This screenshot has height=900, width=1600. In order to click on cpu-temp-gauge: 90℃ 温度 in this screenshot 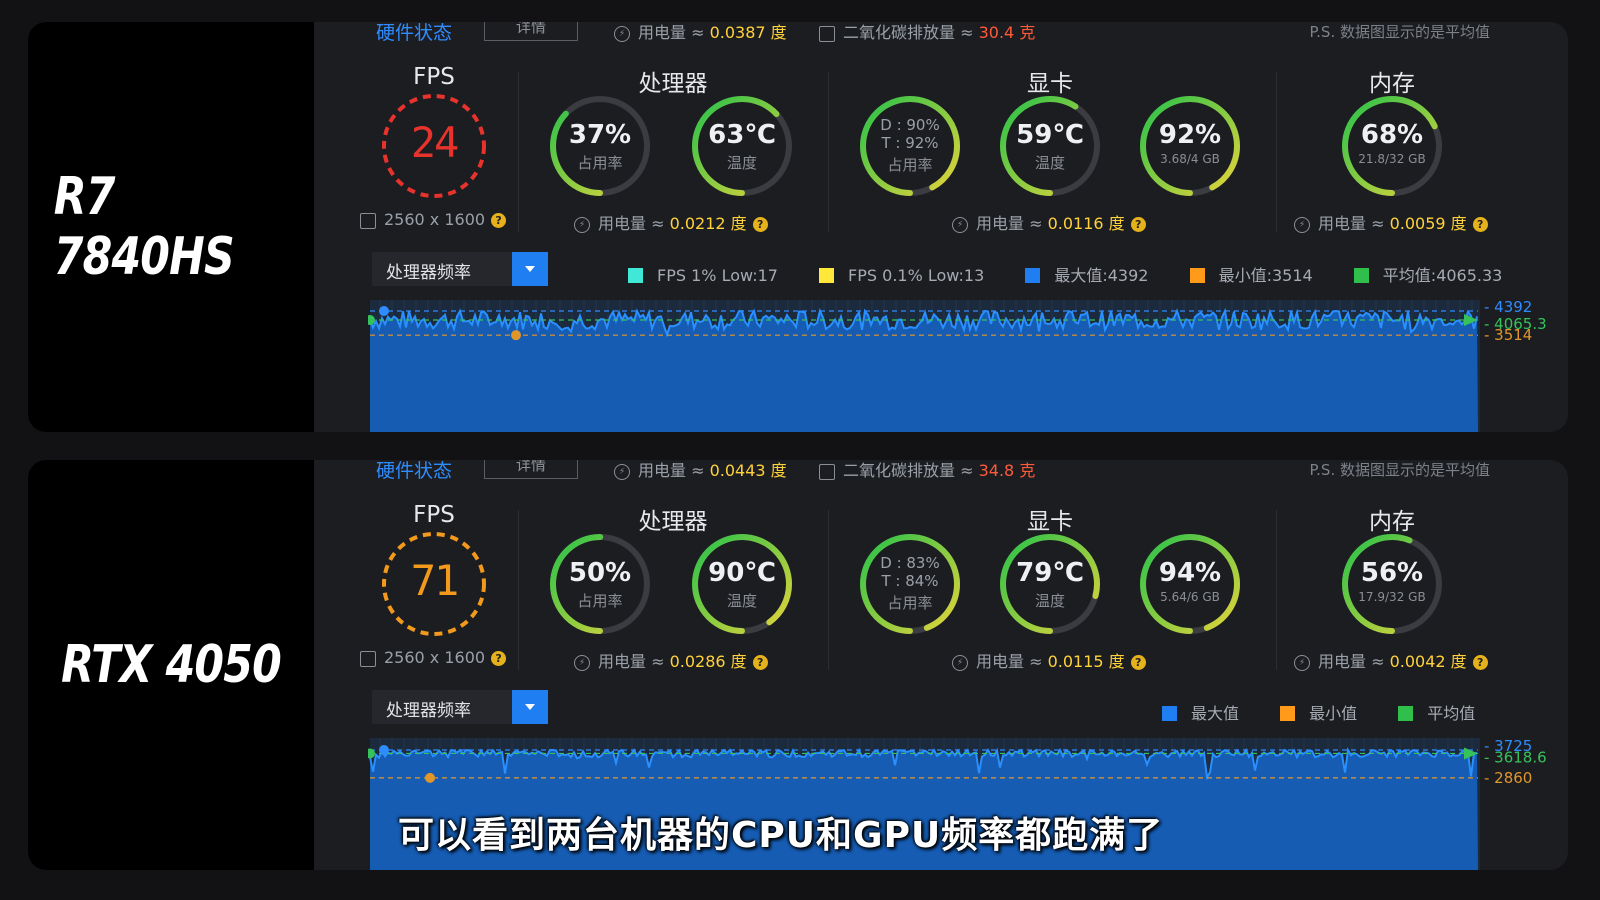, I will do `click(742, 584)`.